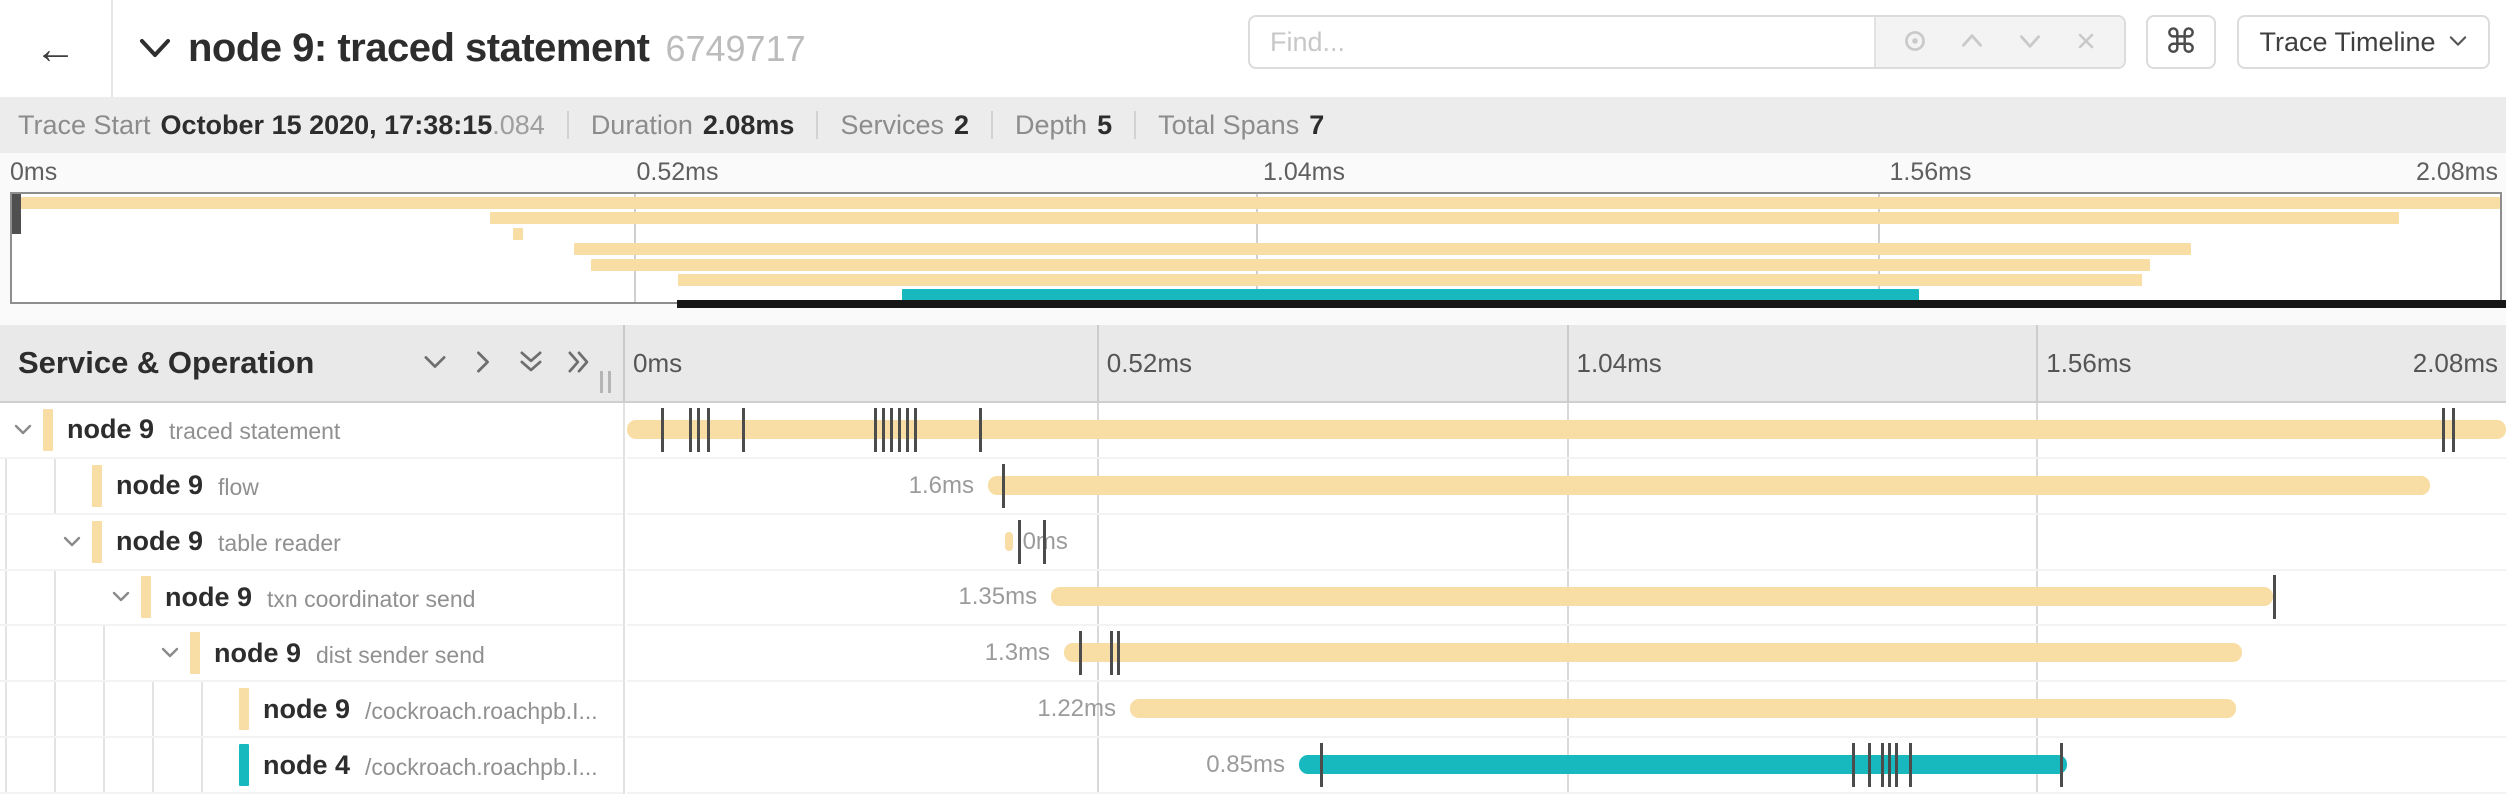  I want to click on span-timeline-row: 1.6ms, so click(1566, 487).